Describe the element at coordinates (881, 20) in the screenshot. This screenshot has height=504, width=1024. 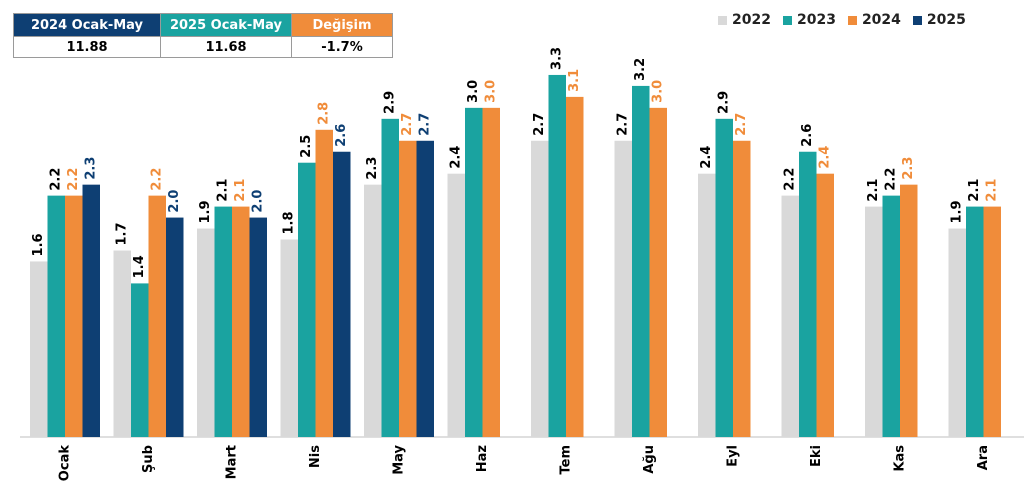
I see `legend-label-2024: 2024` at that location.